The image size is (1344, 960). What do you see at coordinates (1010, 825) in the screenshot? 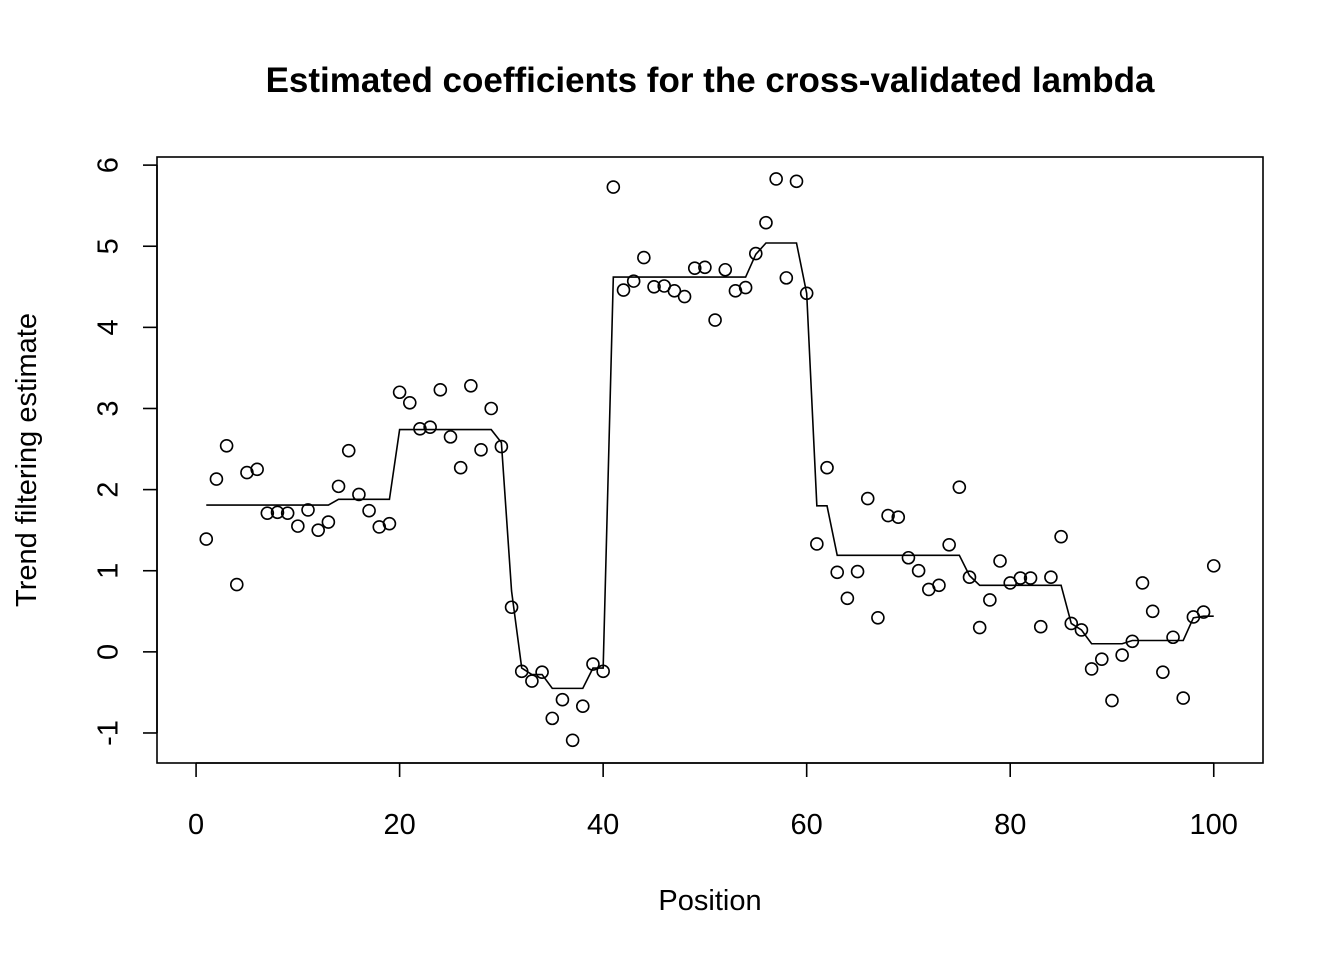
I see `x-tick-label: 80` at bounding box center [1010, 825].